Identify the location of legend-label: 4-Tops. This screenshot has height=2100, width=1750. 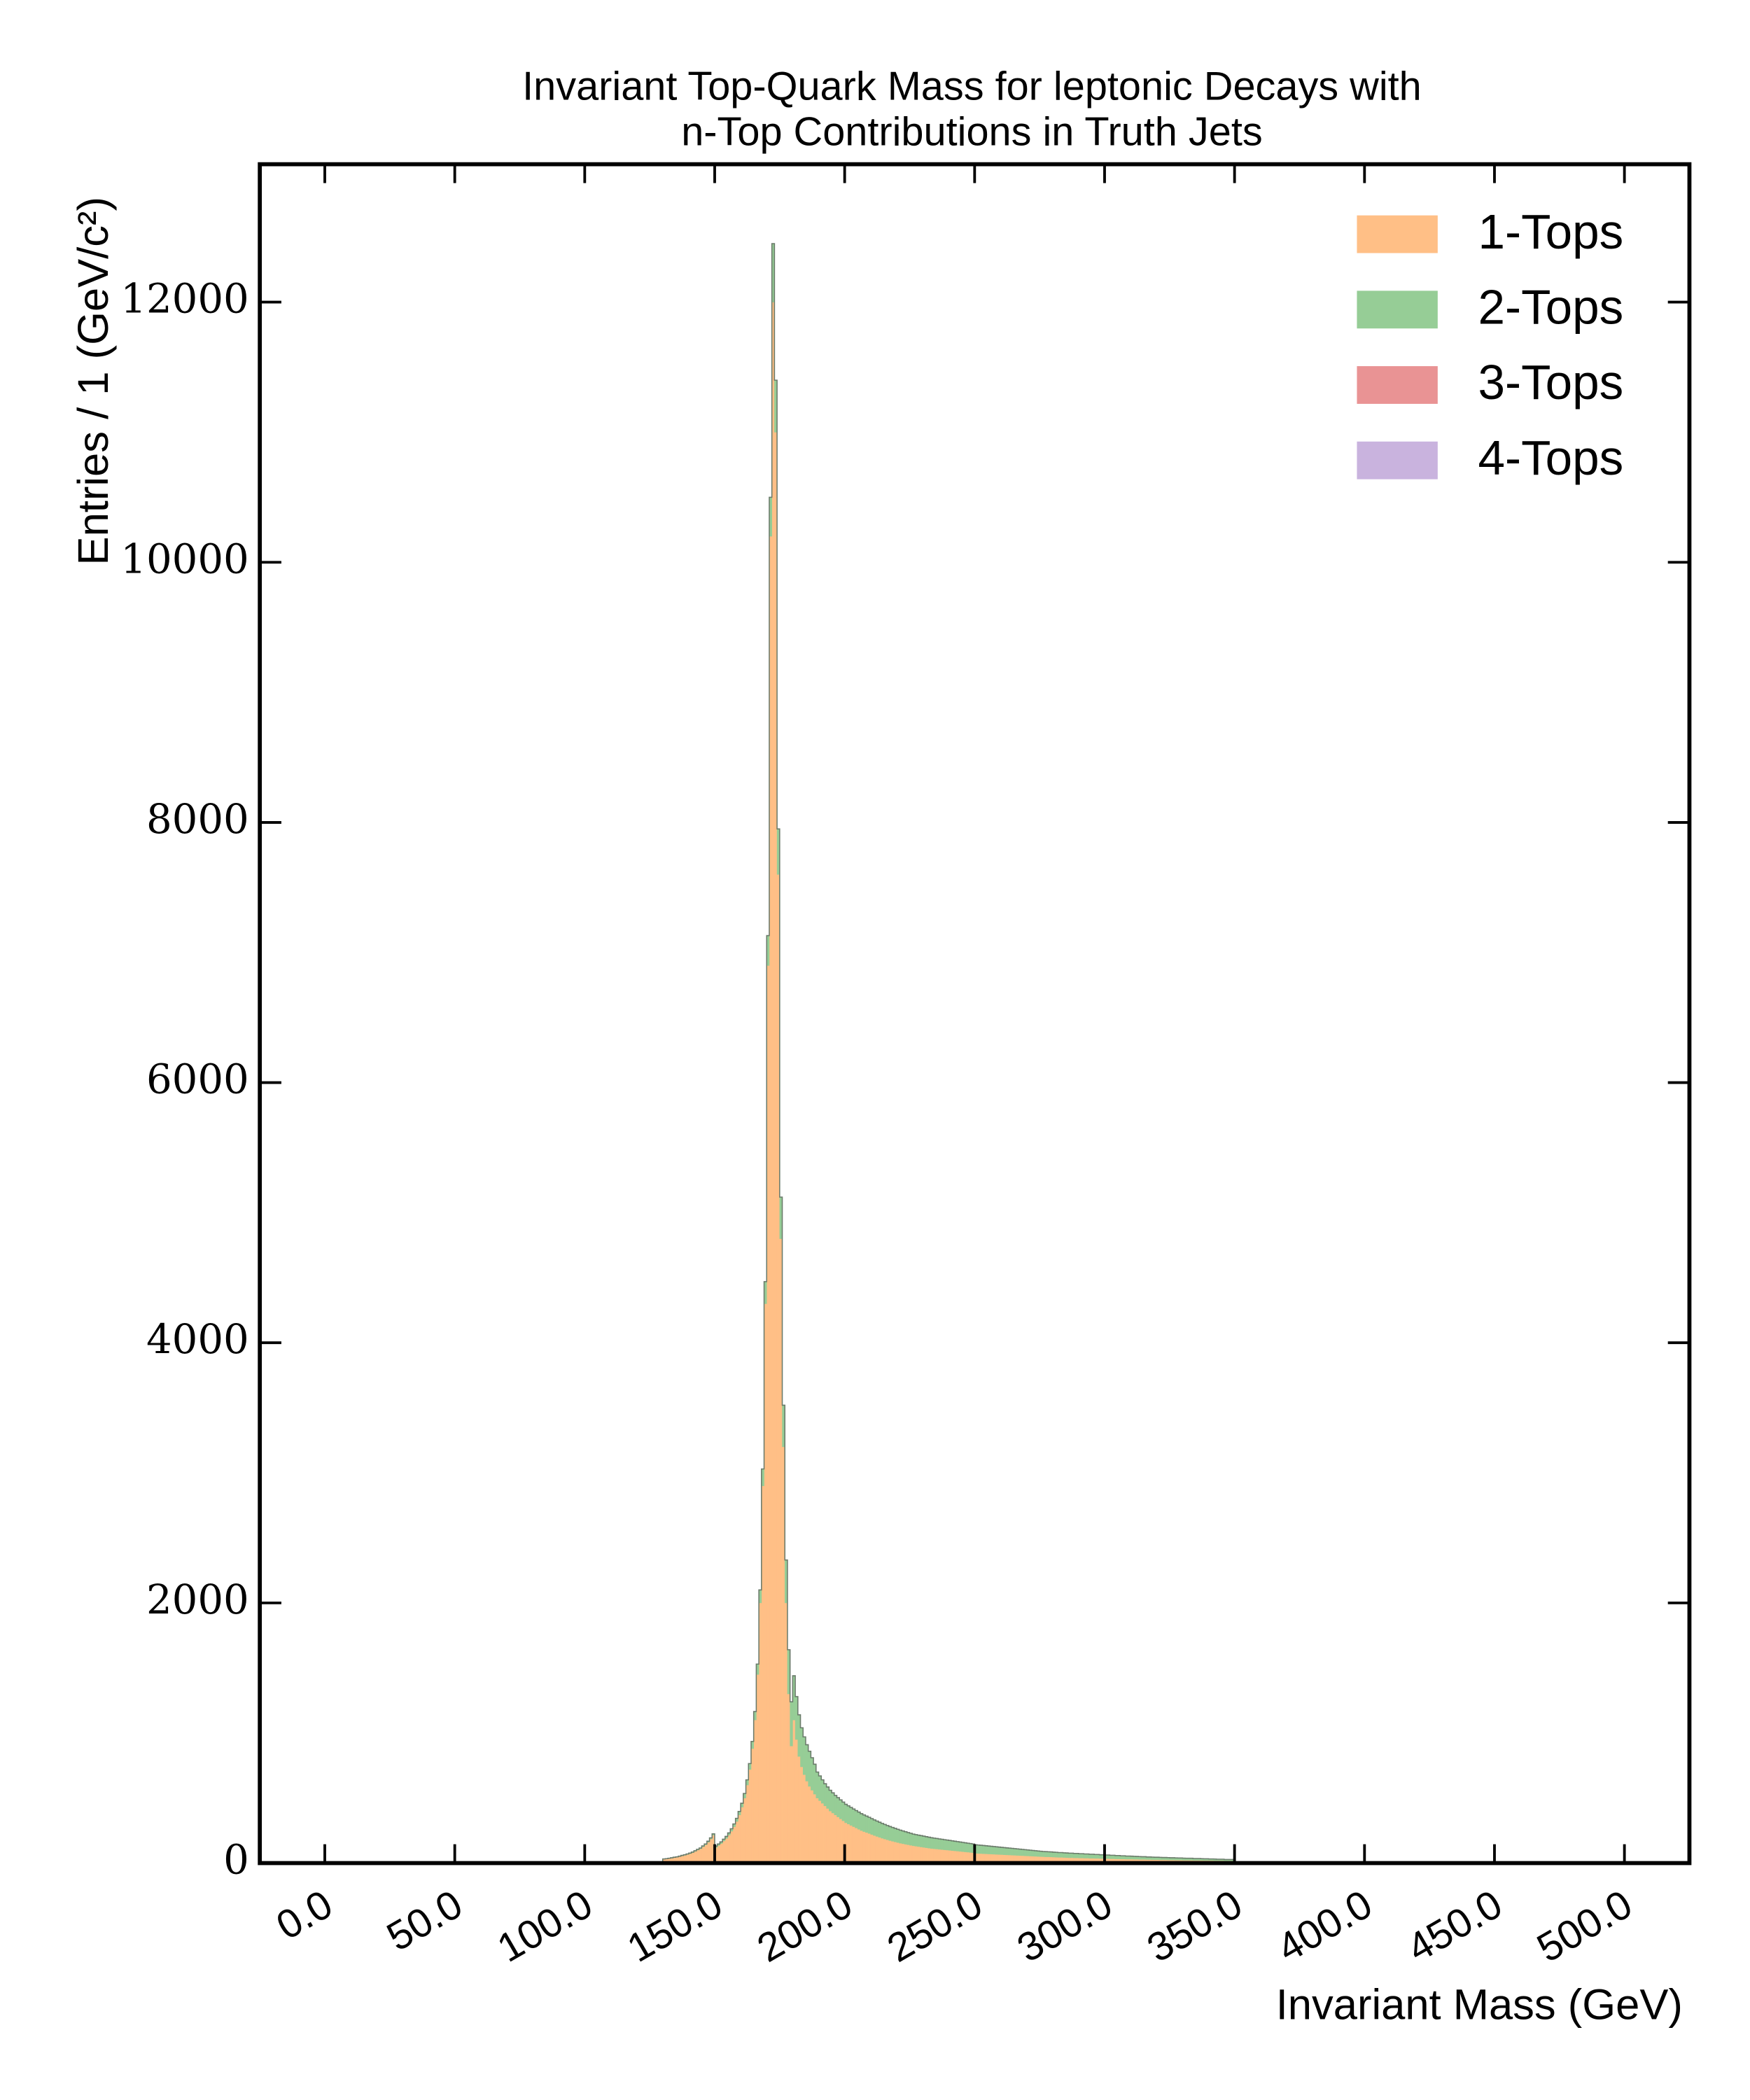
(1551, 457).